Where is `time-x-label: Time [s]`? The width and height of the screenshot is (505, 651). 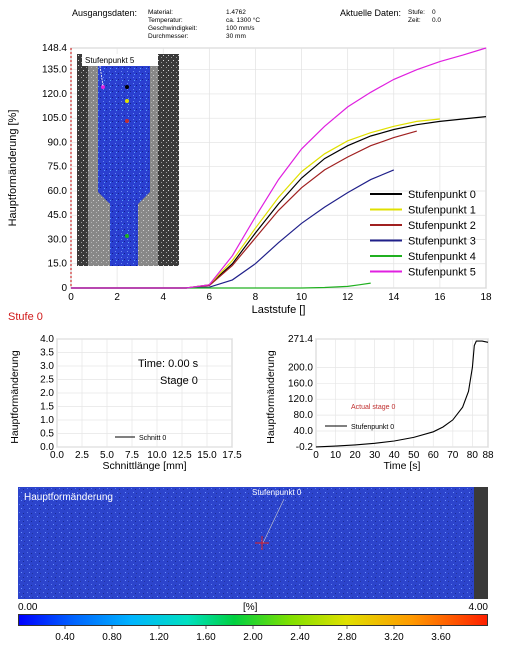
time-x-label: Time [s] is located at coordinates (402, 466).